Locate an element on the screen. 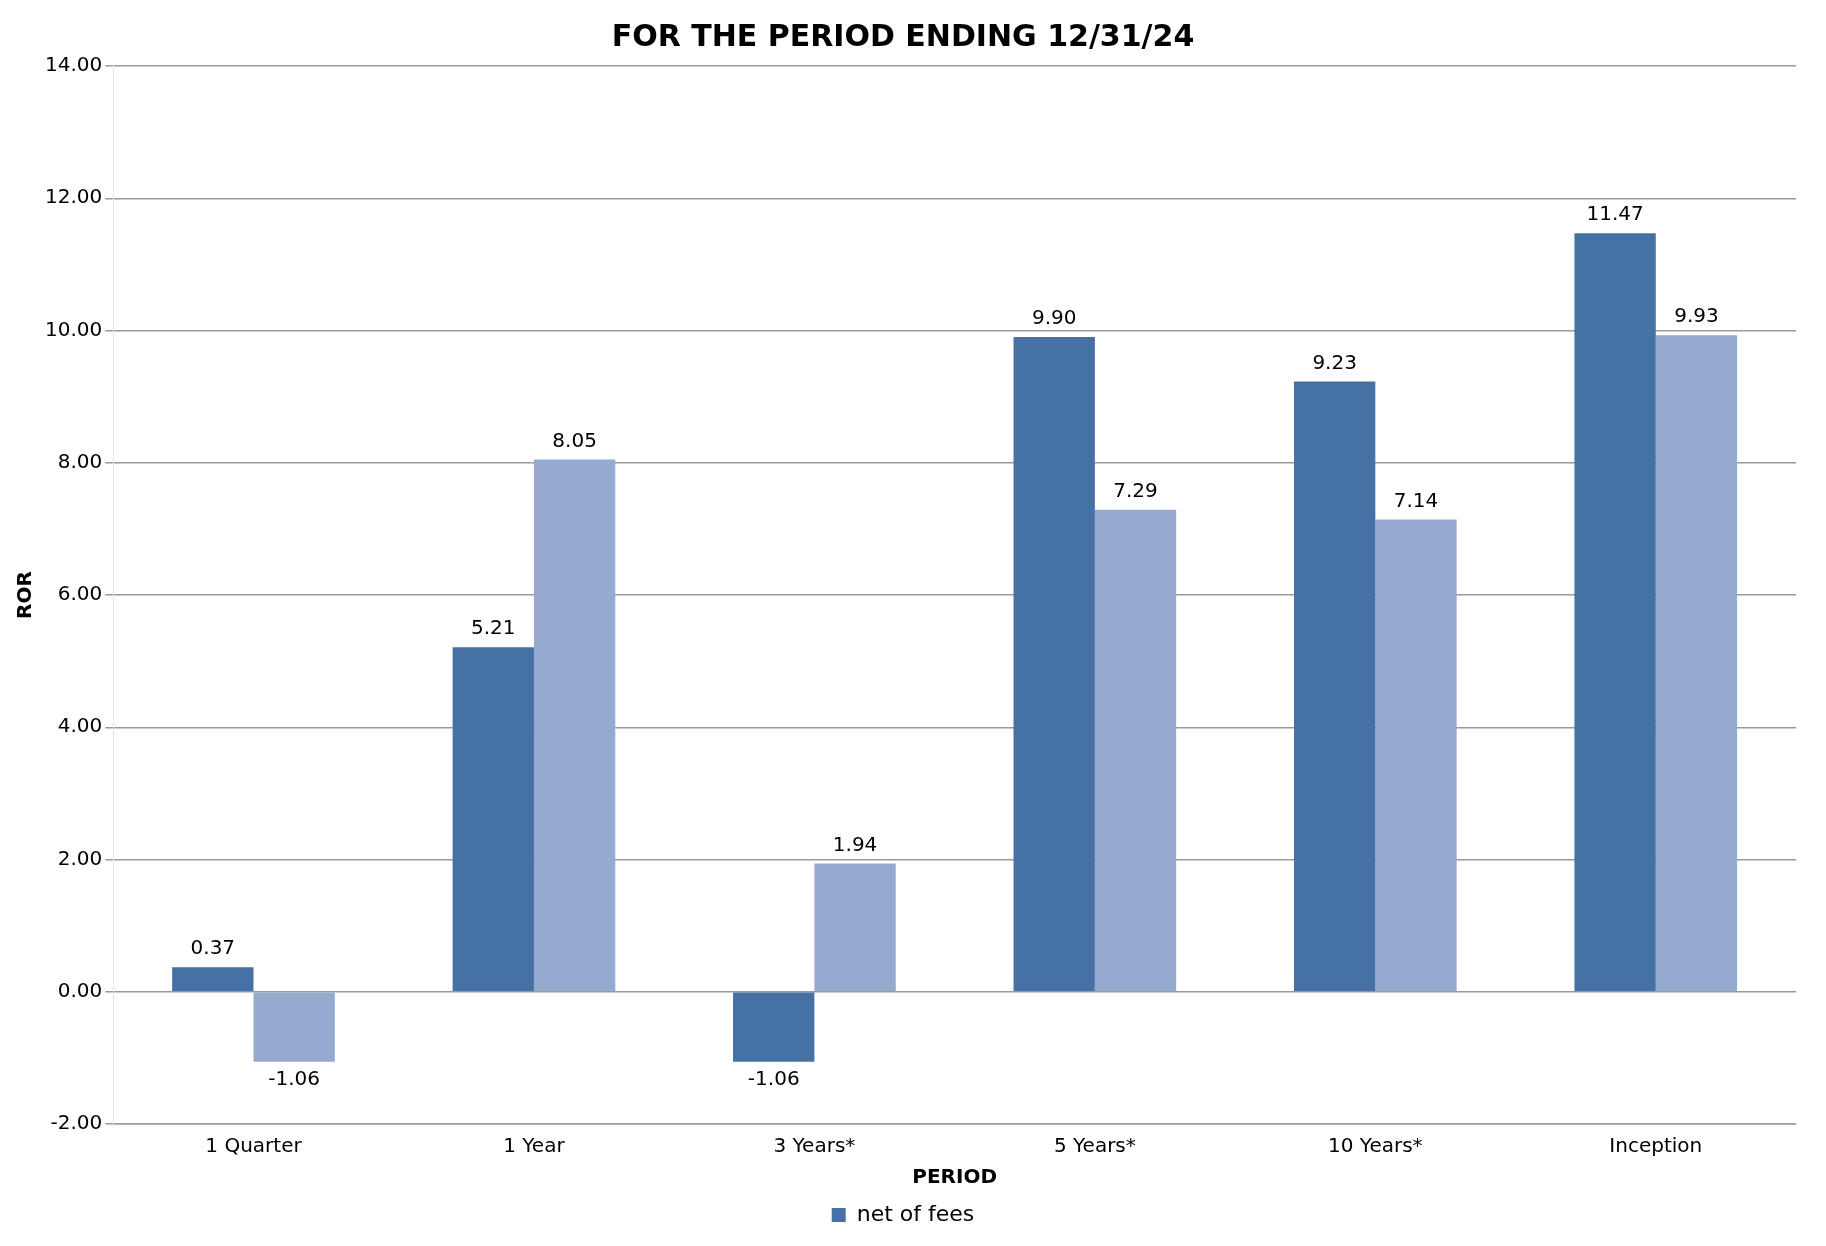  x-tick-label: 5 Years* is located at coordinates (1094, 1145).